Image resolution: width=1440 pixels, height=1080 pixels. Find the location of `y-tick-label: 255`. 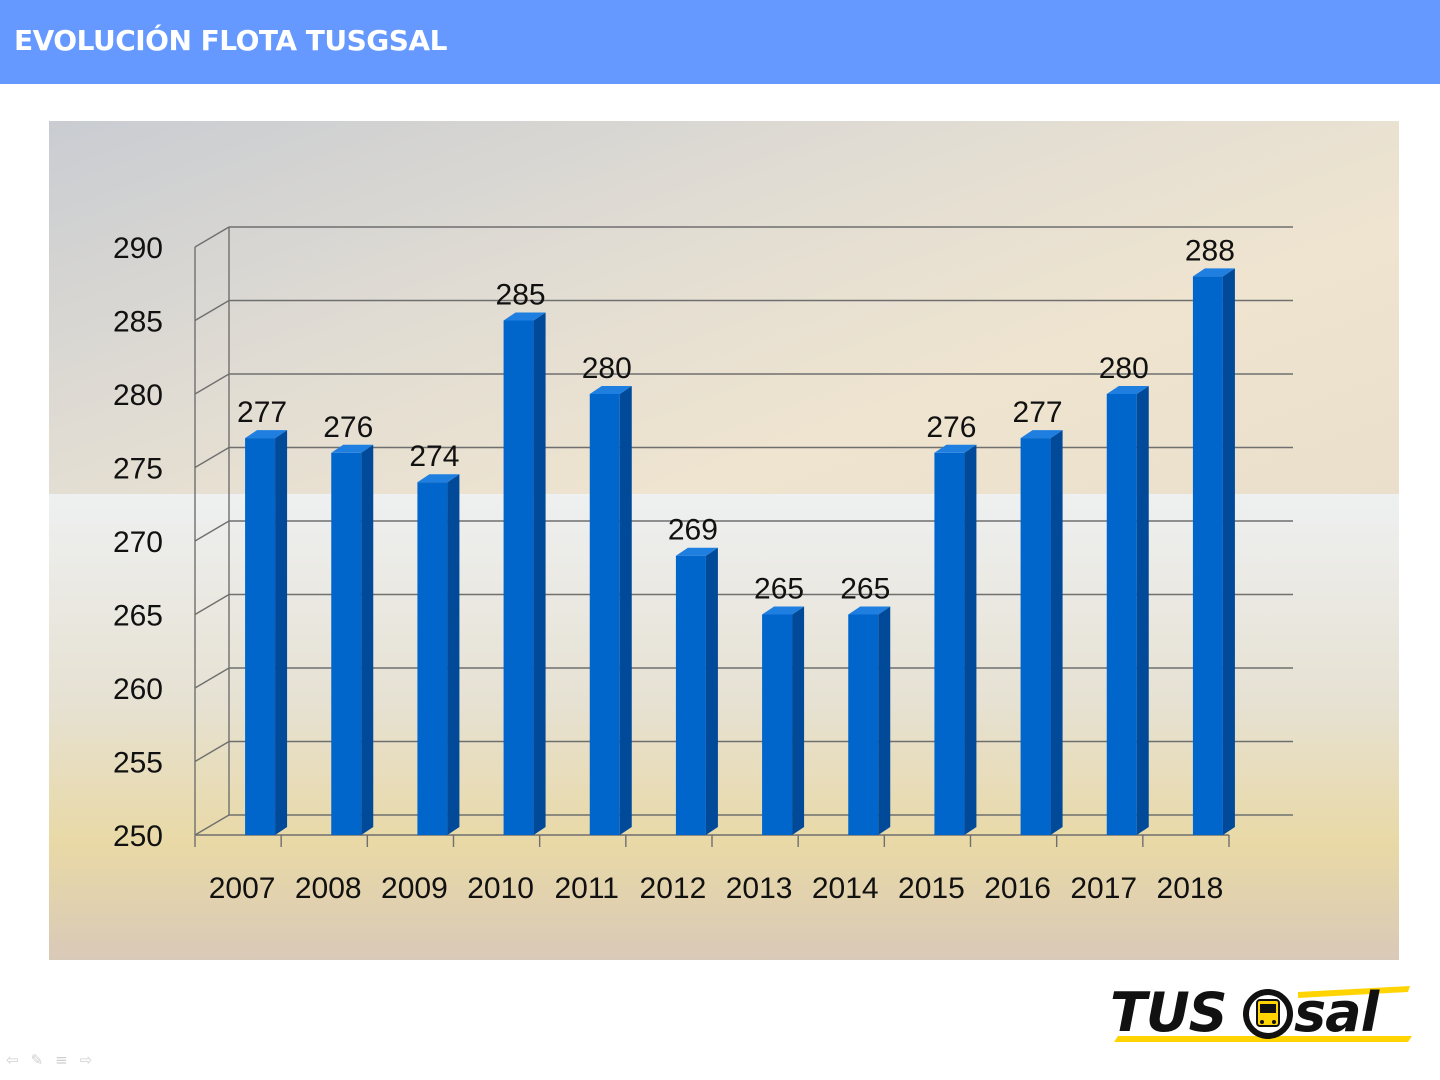

y-tick-label: 255 is located at coordinates (138, 763).